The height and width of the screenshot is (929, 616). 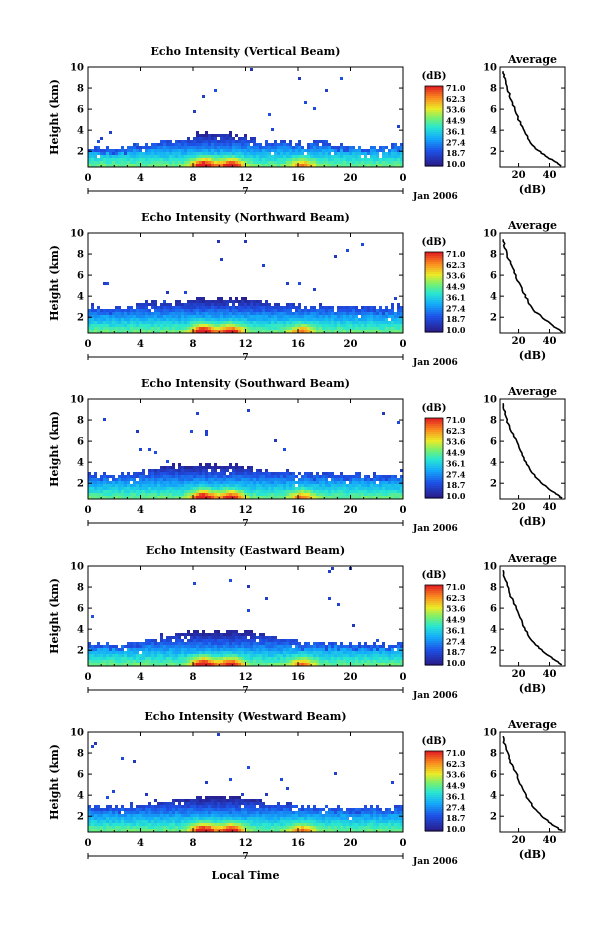 What do you see at coordinates (434, 624) in the screenshot?
I see `colorbar-step` at bounding box center [434, 624].